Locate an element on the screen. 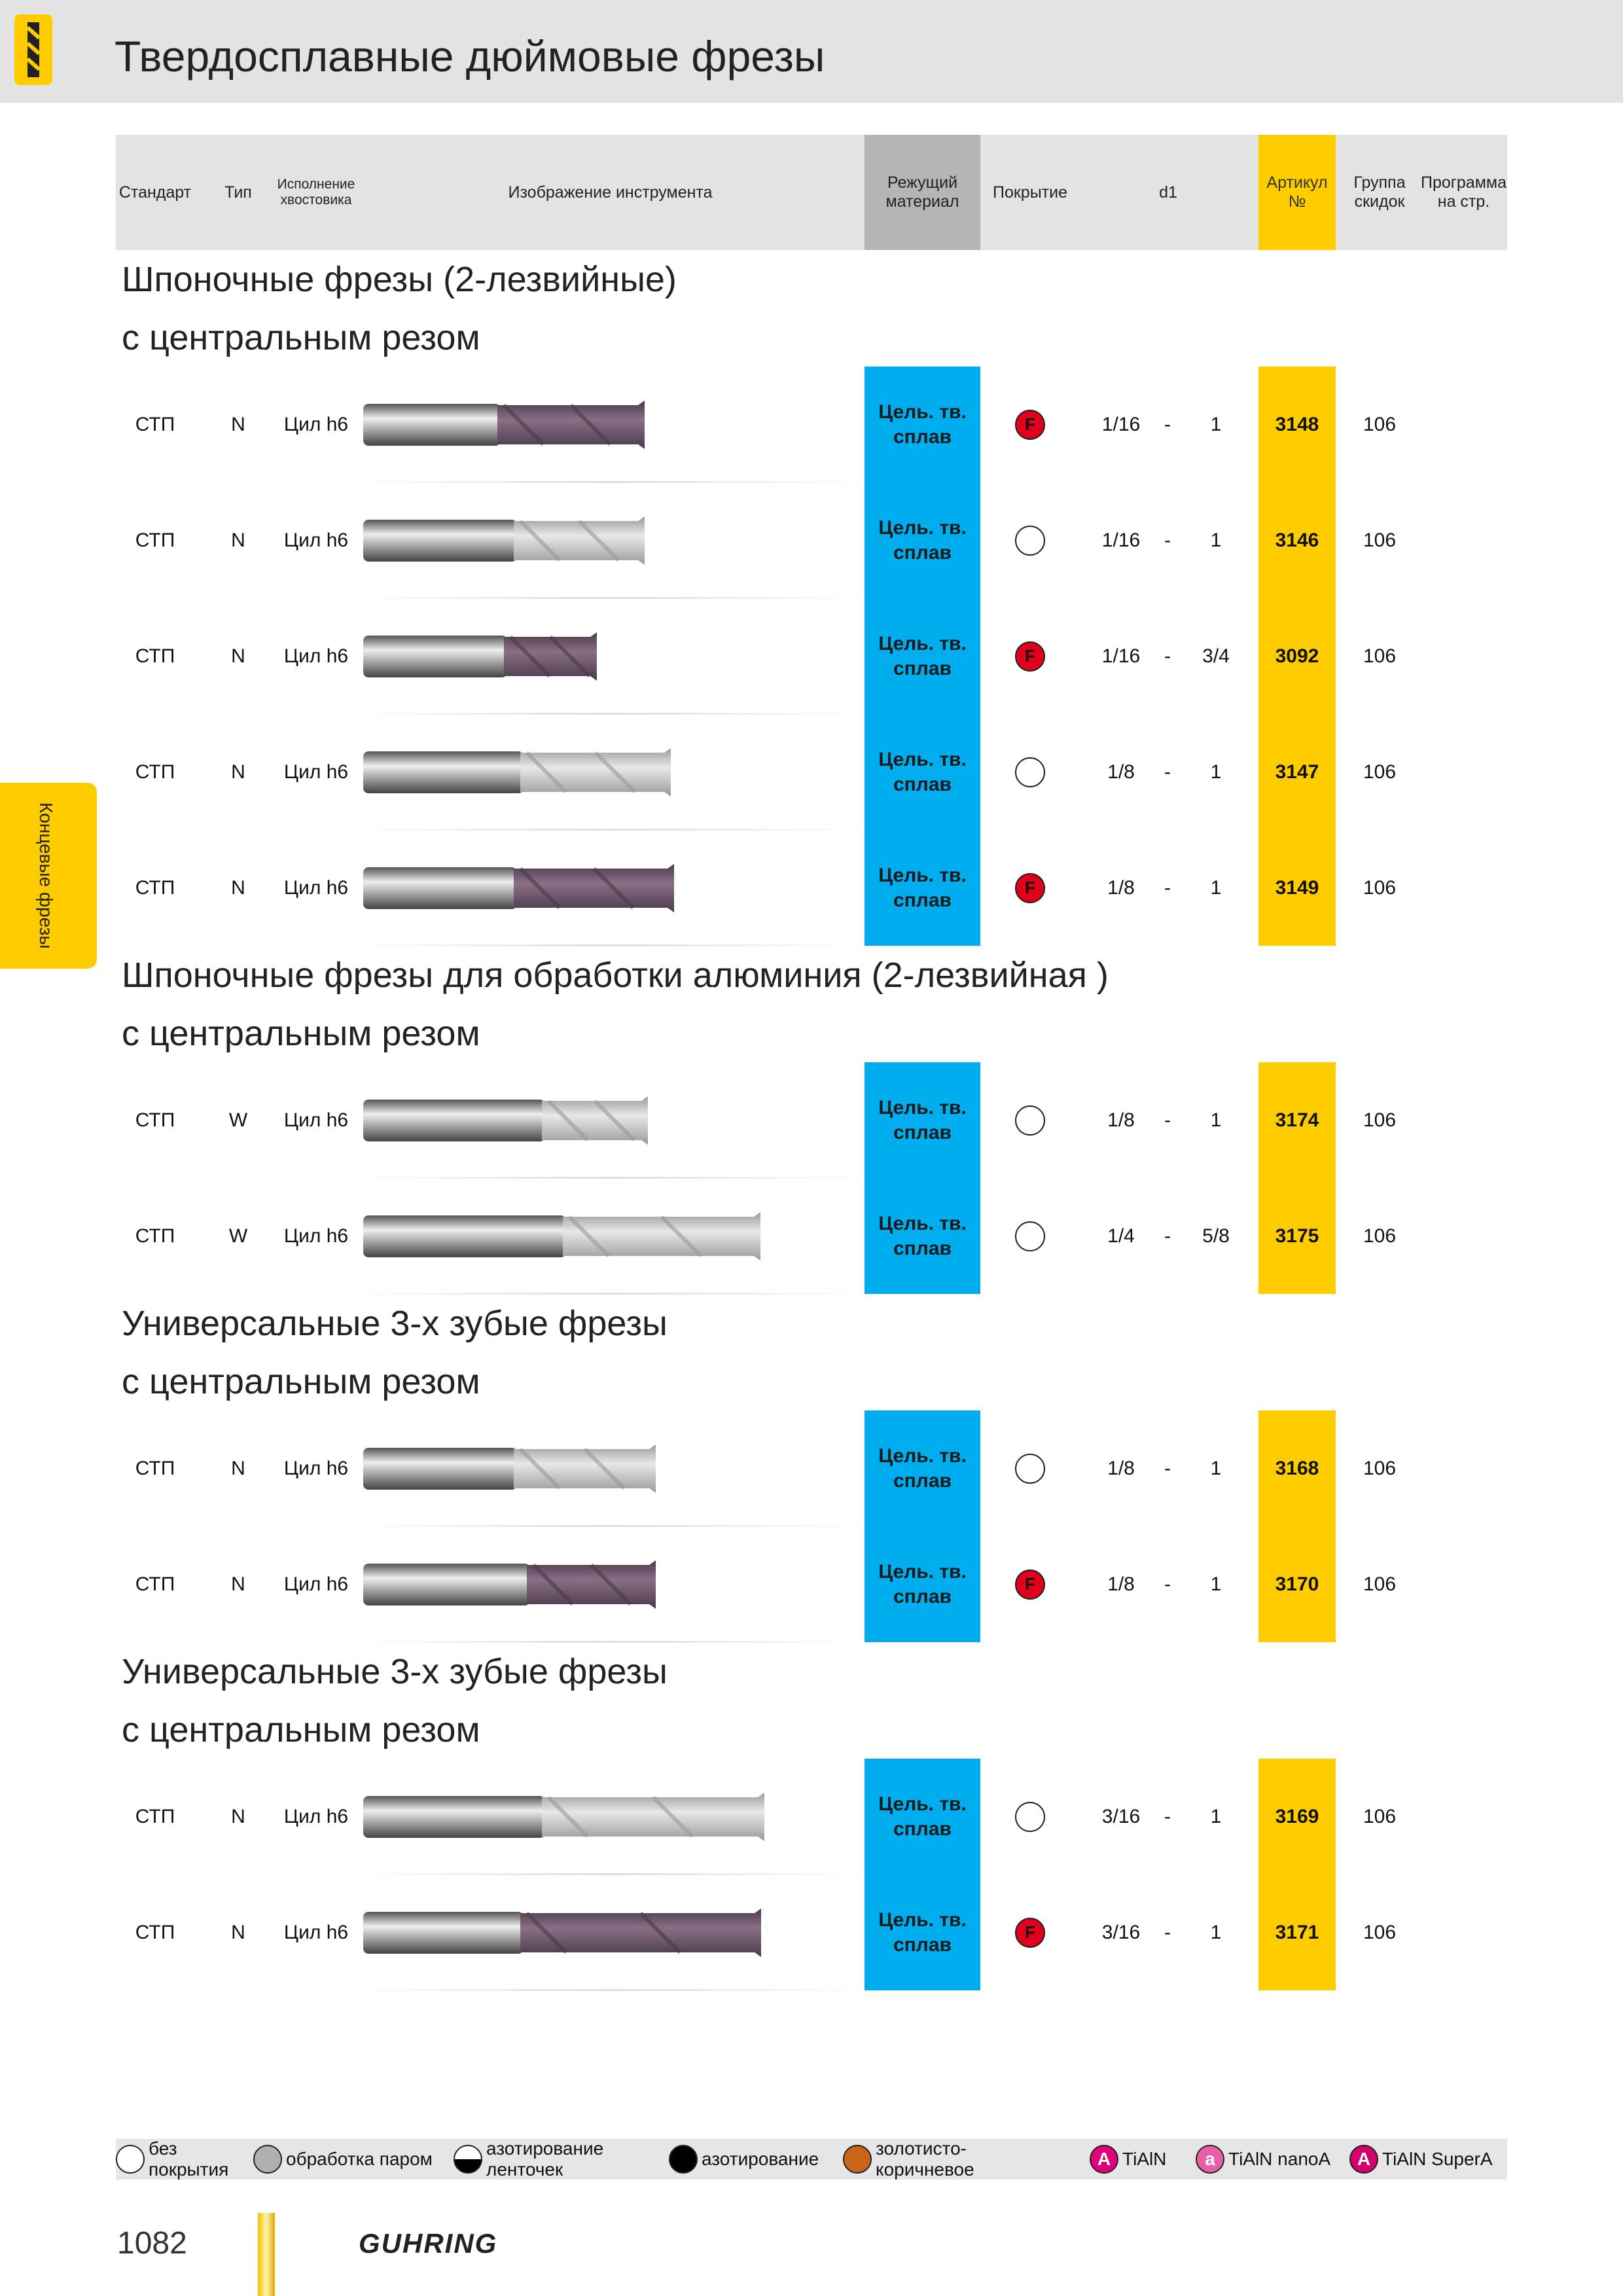 Image resolution: width=1623 pixels, height=2296 pixels. section-title: Универсальные 3-х зубые фрезы is located at coordinates (395, 1323).